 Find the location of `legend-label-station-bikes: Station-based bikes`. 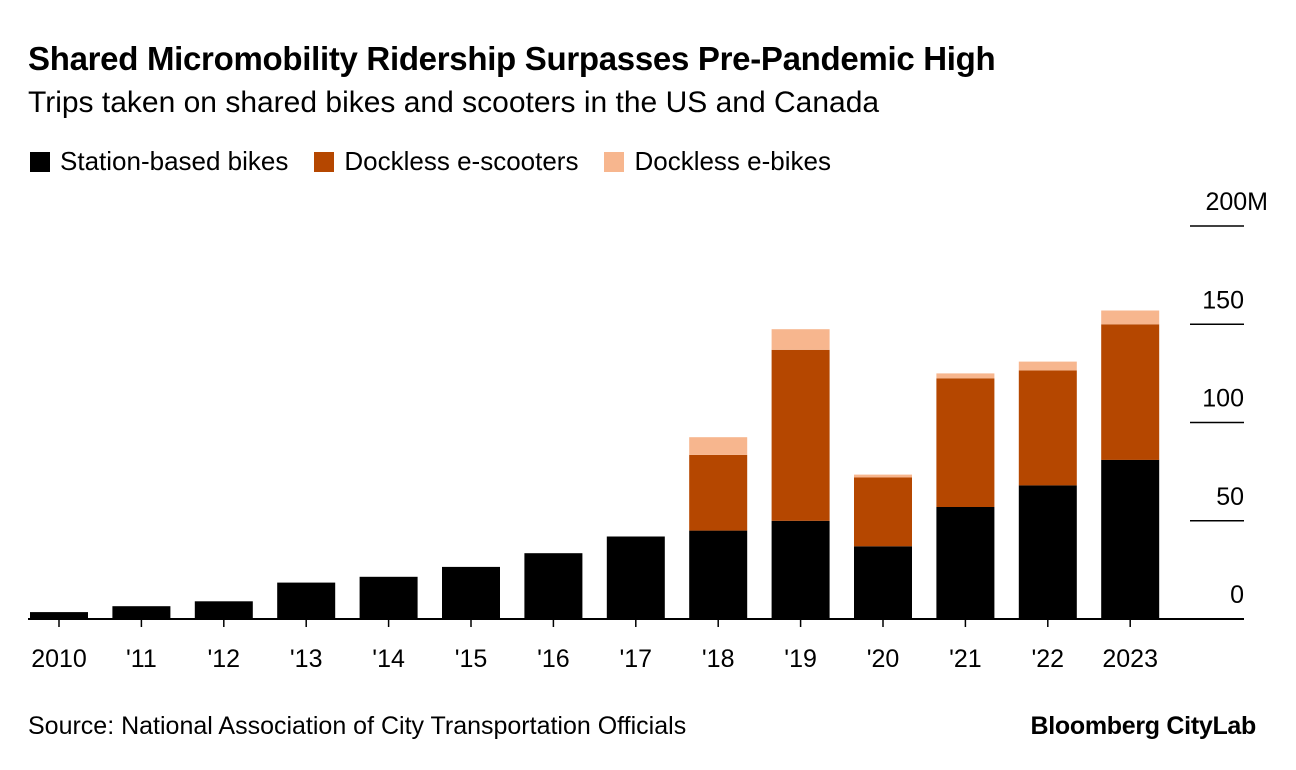

legend-label-station-bikes: Station-based bikes is located at coordinates (174, 161).